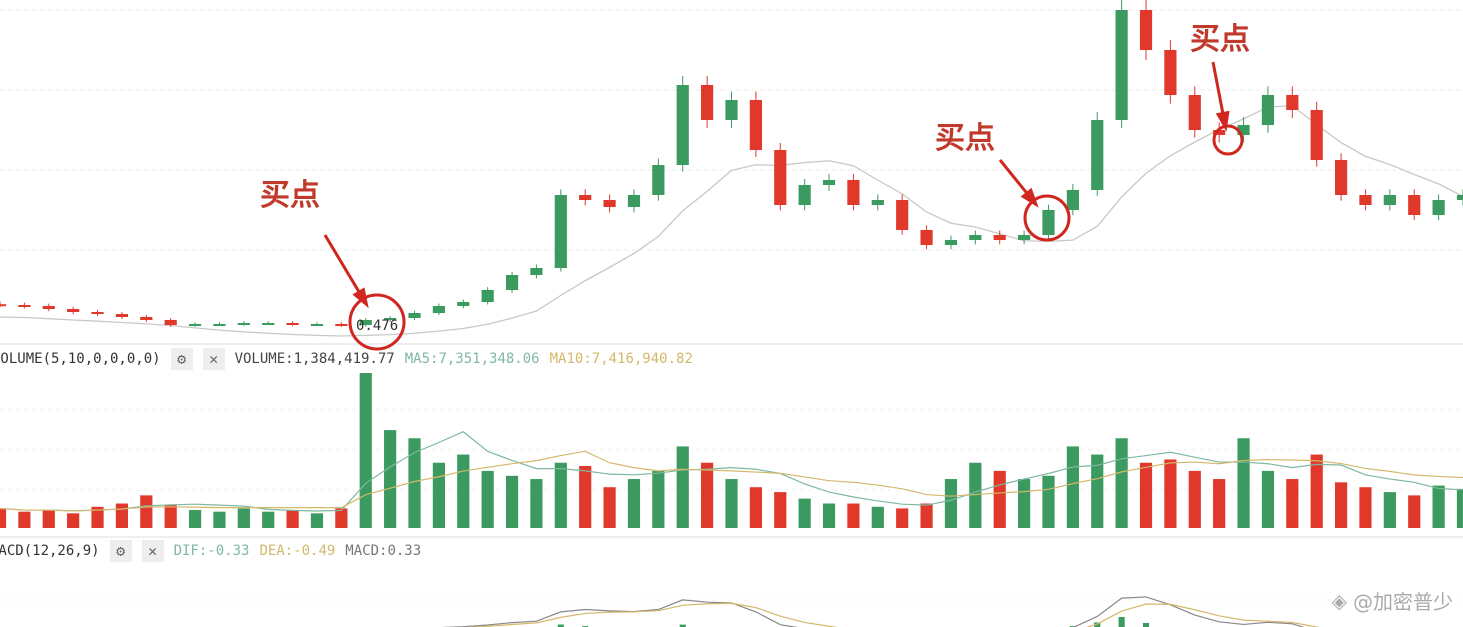  I want to click on volume-ma5-line, so click(731, 471).